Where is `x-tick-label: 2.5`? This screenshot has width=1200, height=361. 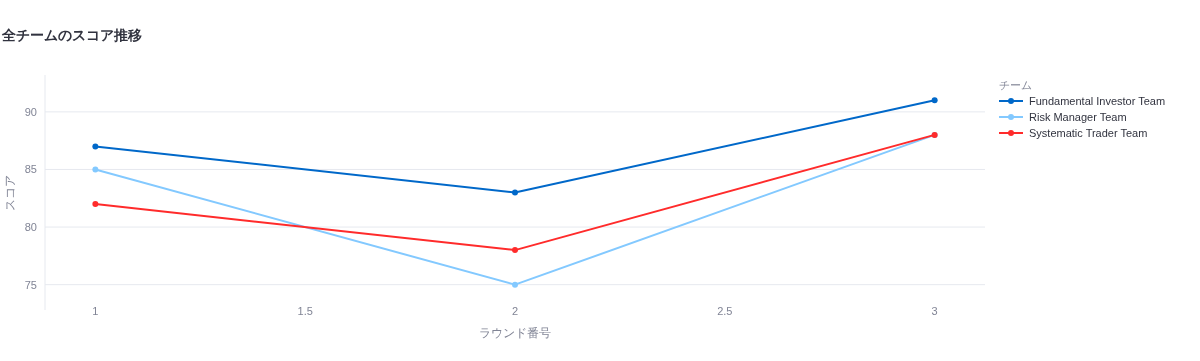 x-tick-label: 2.5 is located at coordinates (725, 311).